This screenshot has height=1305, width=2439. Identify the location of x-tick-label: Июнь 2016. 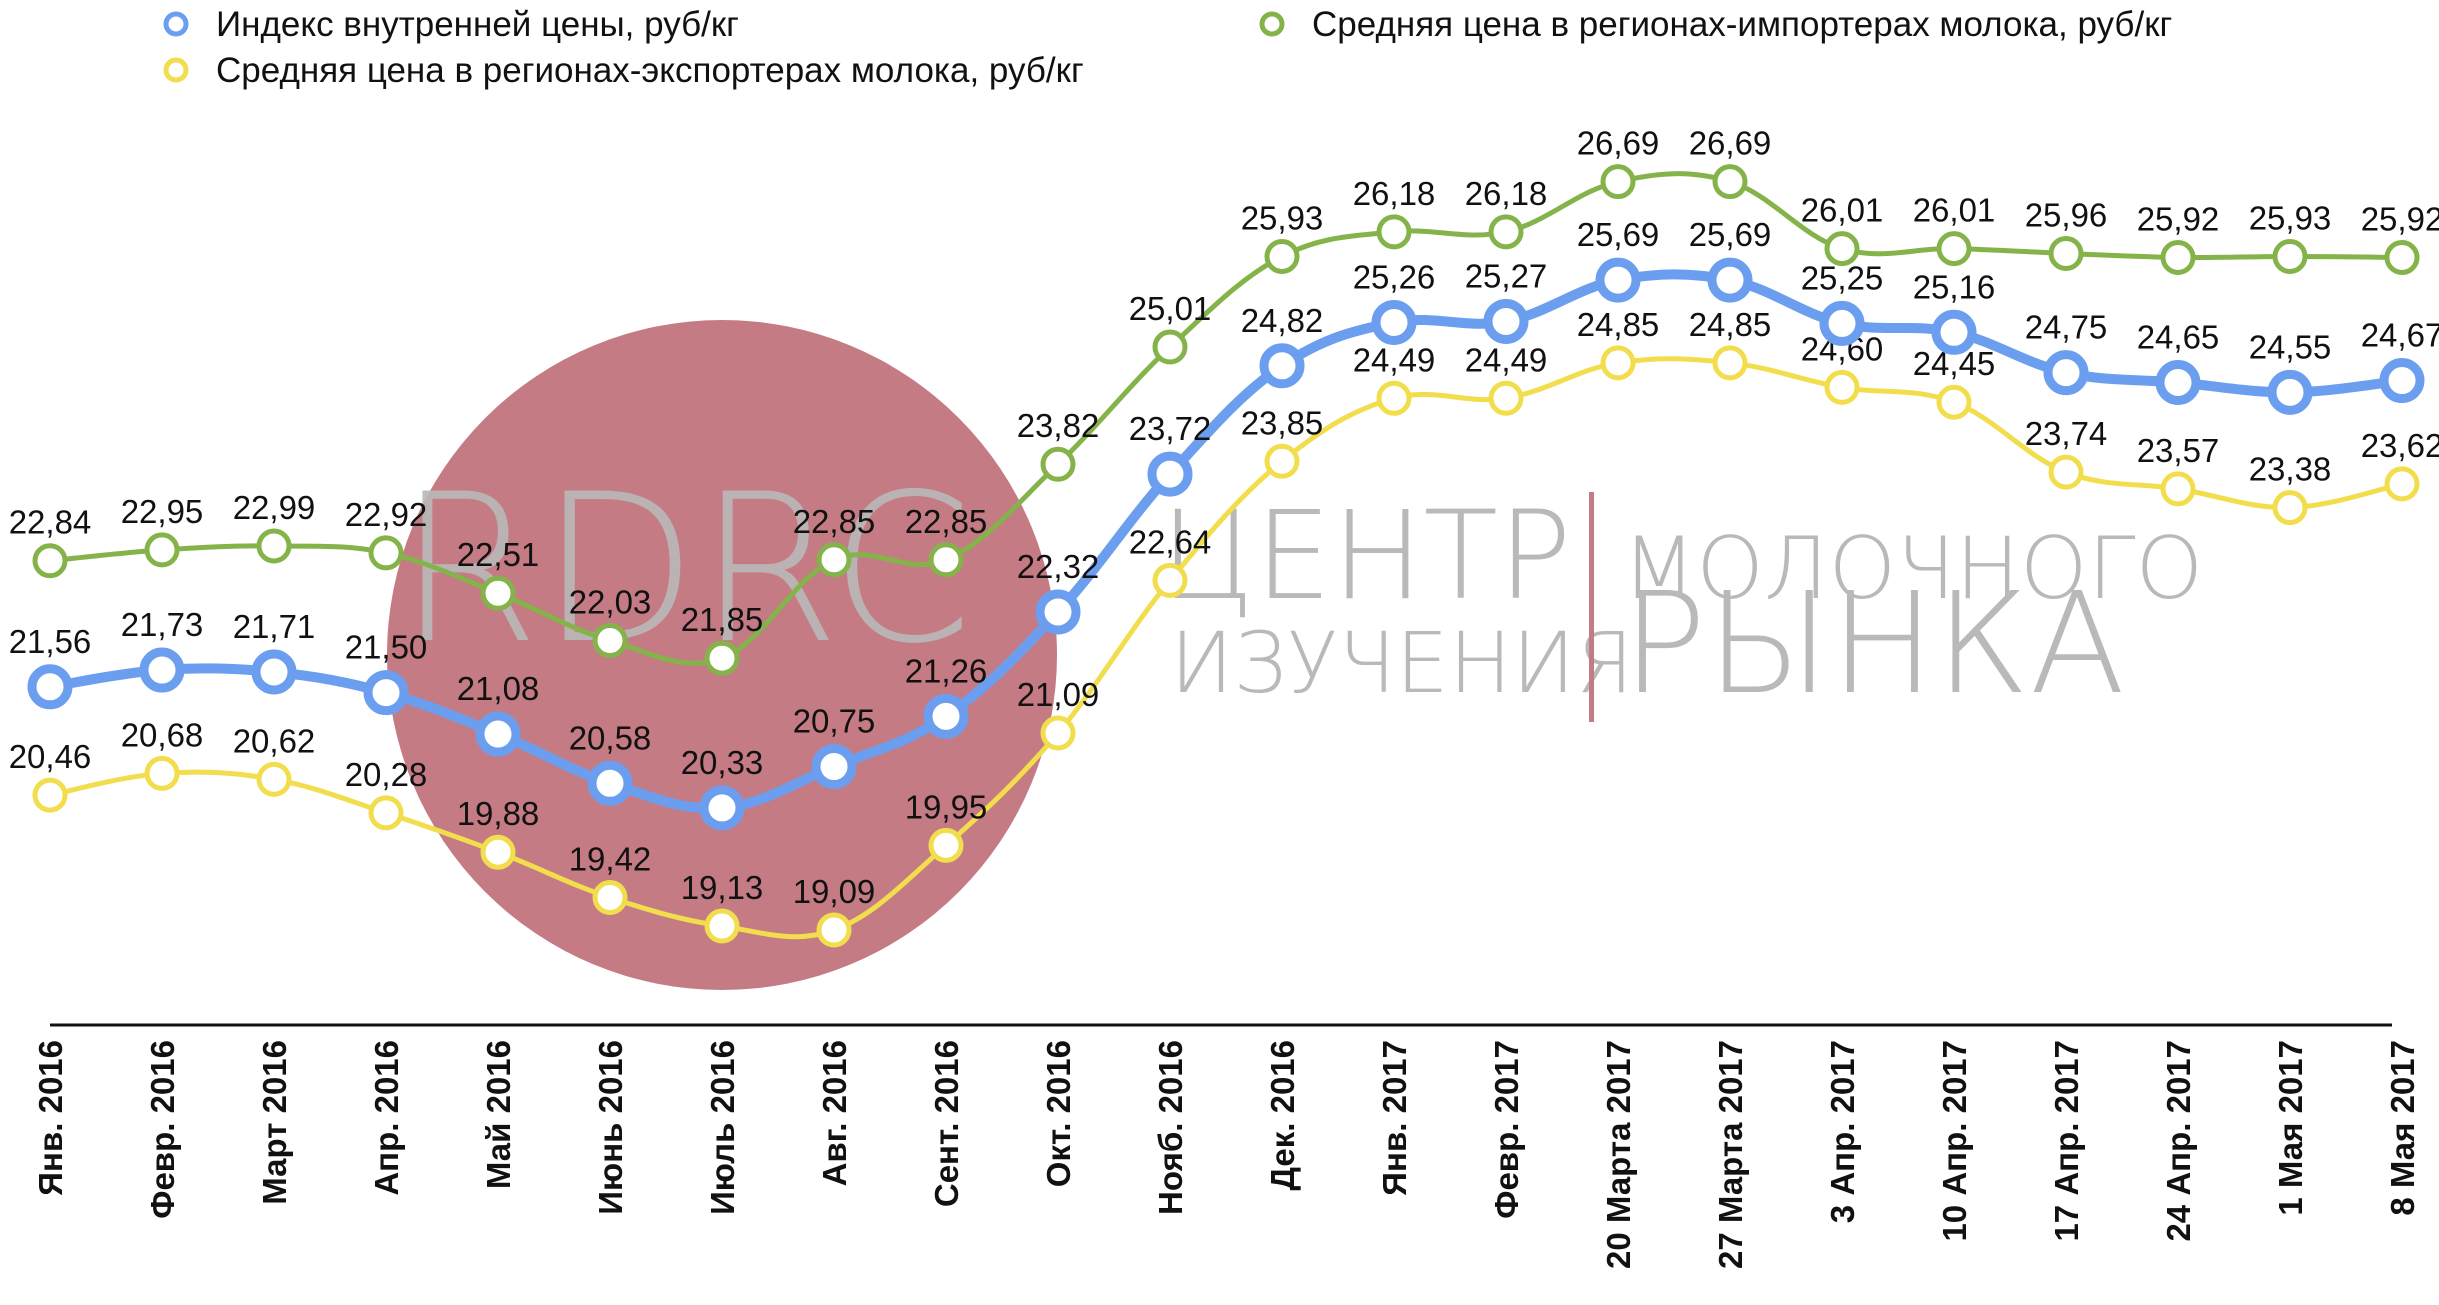
(610, 1127).